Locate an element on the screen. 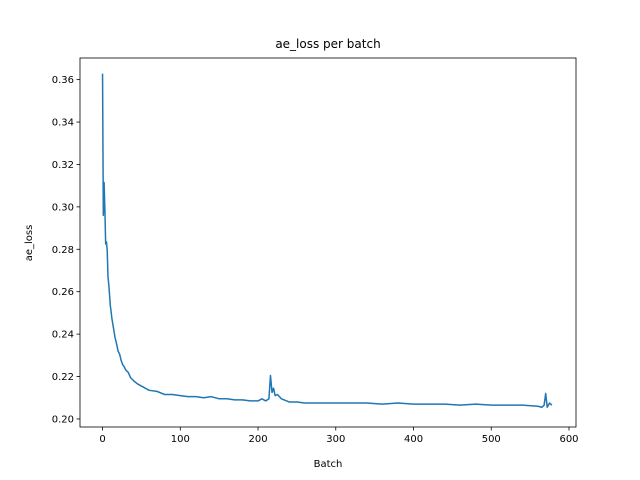  y-axis: 0.20 0.22 0.24 0.26 0.28 0.30 0.32 0.34 0.36 is located at coordinates (66, 250).